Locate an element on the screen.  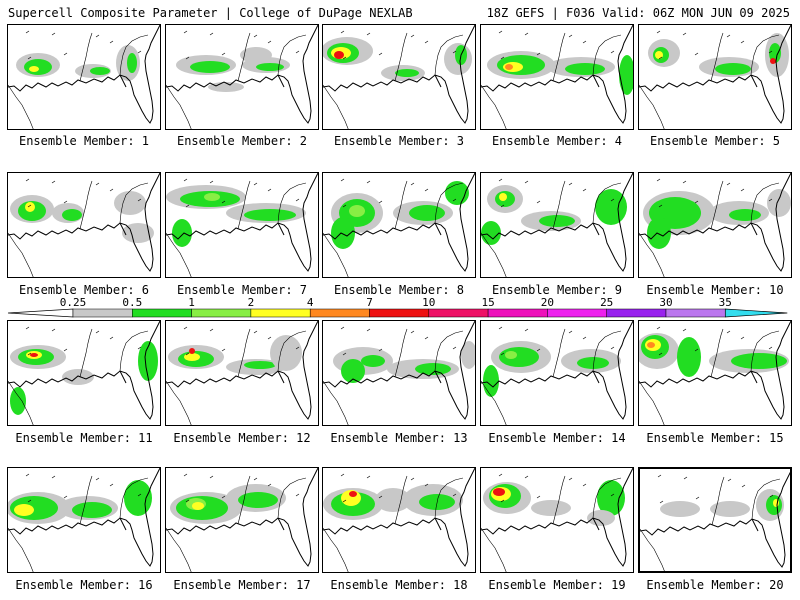
scp-contour-green_light is located at coordinates (511, 355).